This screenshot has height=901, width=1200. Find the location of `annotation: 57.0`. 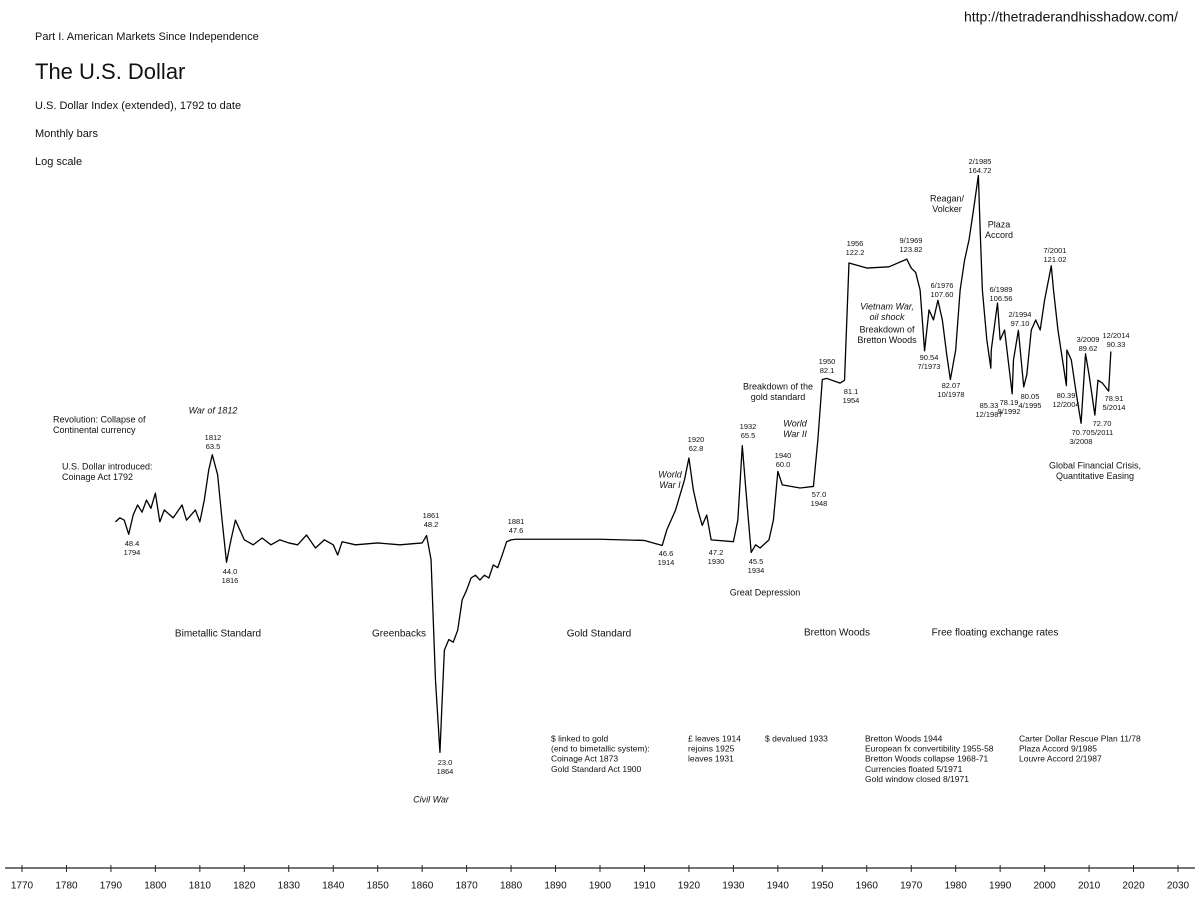

annotation: 57.0 is located at coordinates (819, 494).